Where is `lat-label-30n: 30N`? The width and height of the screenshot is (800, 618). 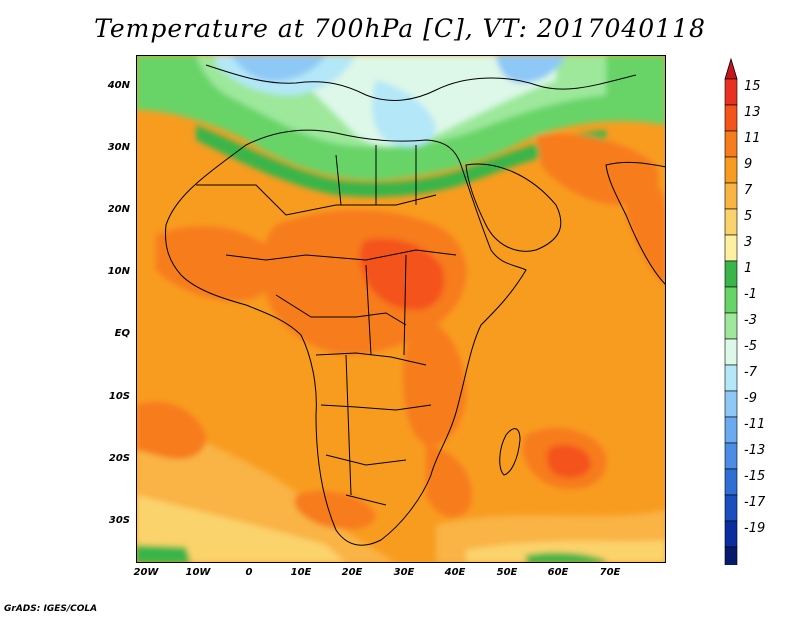 lat-label-30n: 30N is located at coordinates (118, 147).